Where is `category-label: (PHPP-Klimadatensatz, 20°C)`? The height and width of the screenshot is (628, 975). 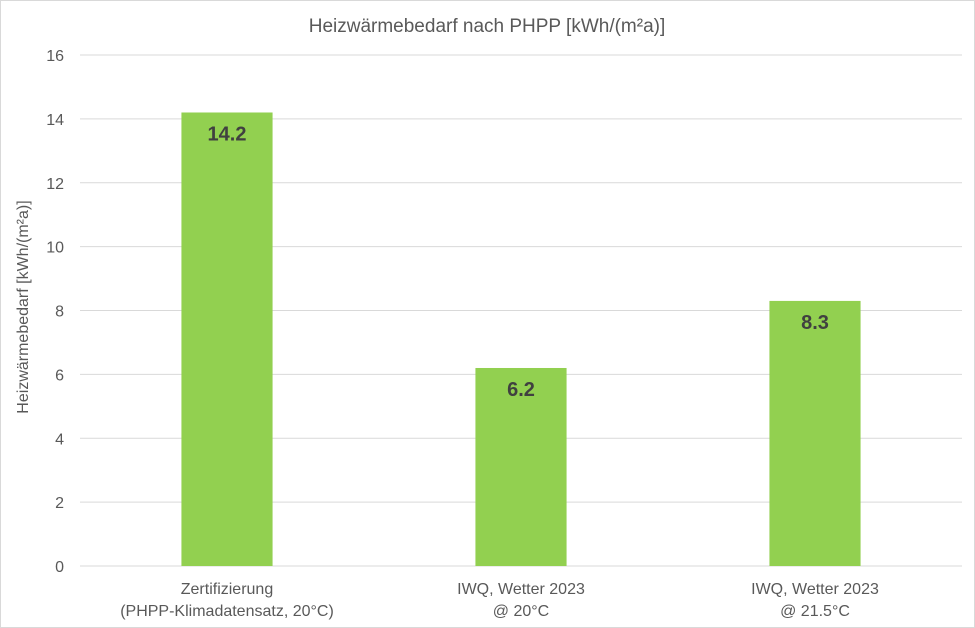 category-label: (PHPP-Klimadatensatz, 20°C) is located at coordinates (227, 611).